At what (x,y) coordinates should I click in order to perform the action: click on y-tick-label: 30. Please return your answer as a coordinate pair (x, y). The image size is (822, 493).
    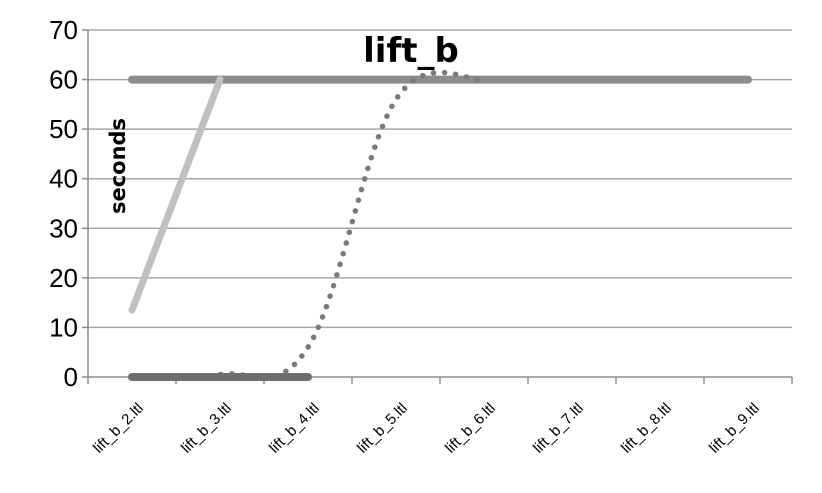
    Looking at the image, I should click on (63, 228).